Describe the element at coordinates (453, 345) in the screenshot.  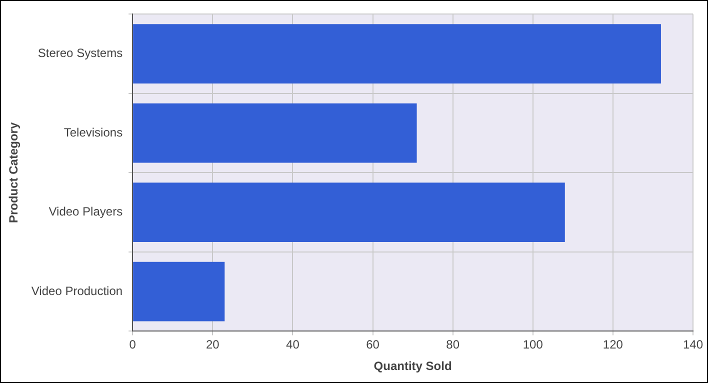
I see `x-tick-label: 80` at that location.